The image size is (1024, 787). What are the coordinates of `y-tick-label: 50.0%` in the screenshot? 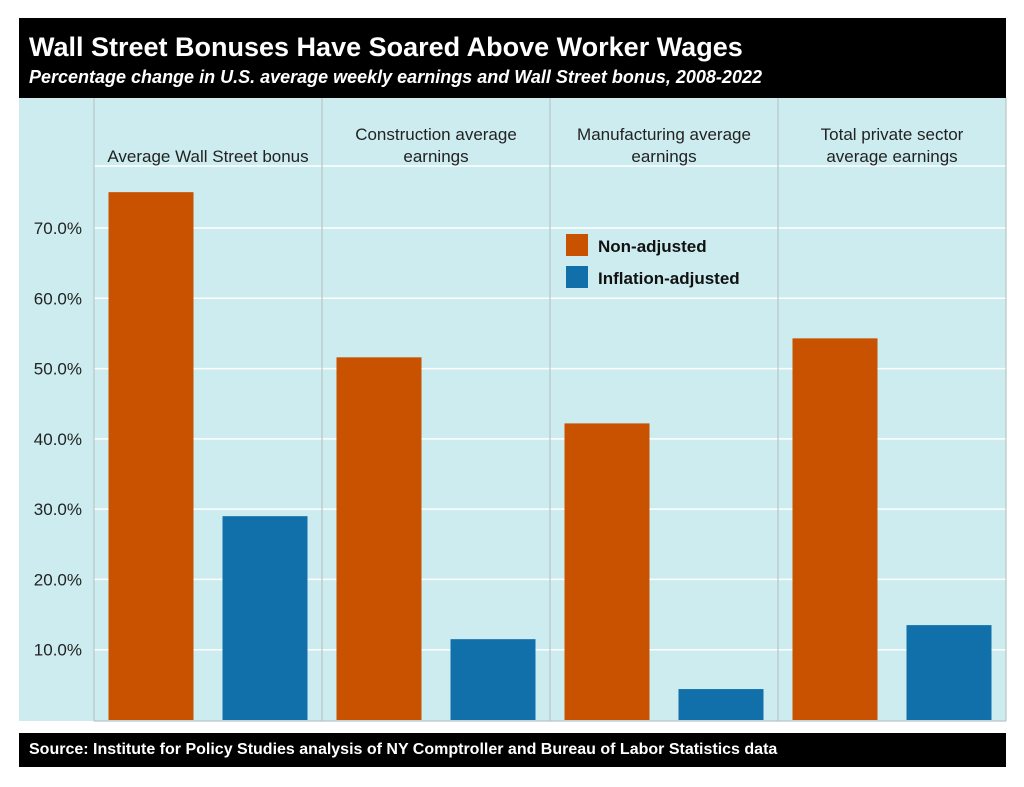 It's located at (58, 369).